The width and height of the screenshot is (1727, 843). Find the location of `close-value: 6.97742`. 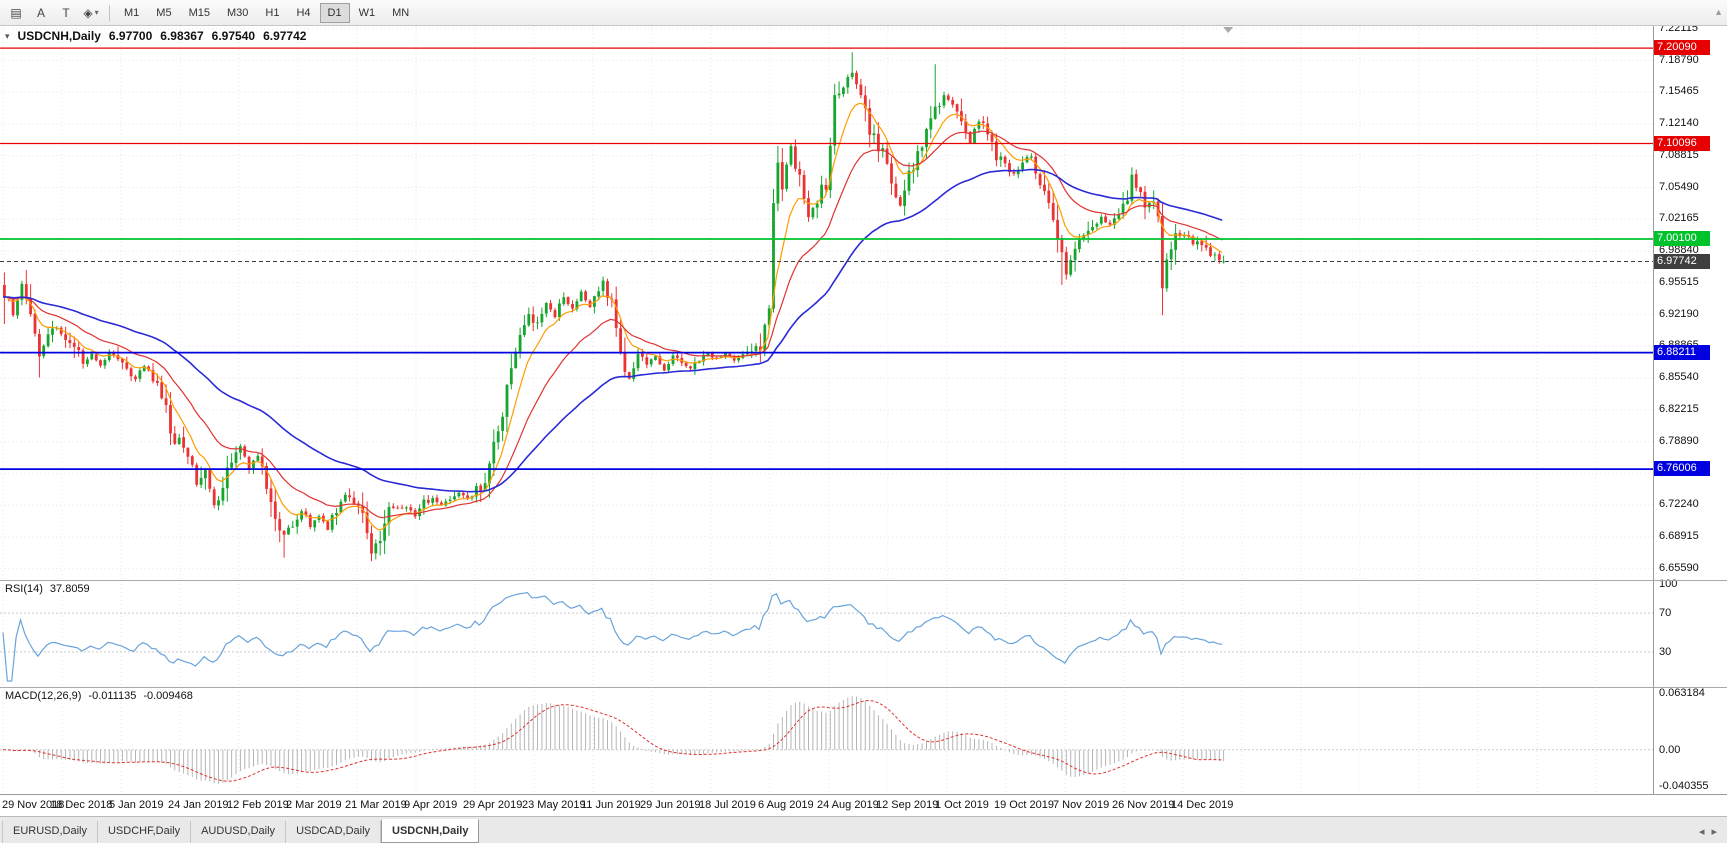

close-value: 6.97742 is located at coordinates (285, 36).